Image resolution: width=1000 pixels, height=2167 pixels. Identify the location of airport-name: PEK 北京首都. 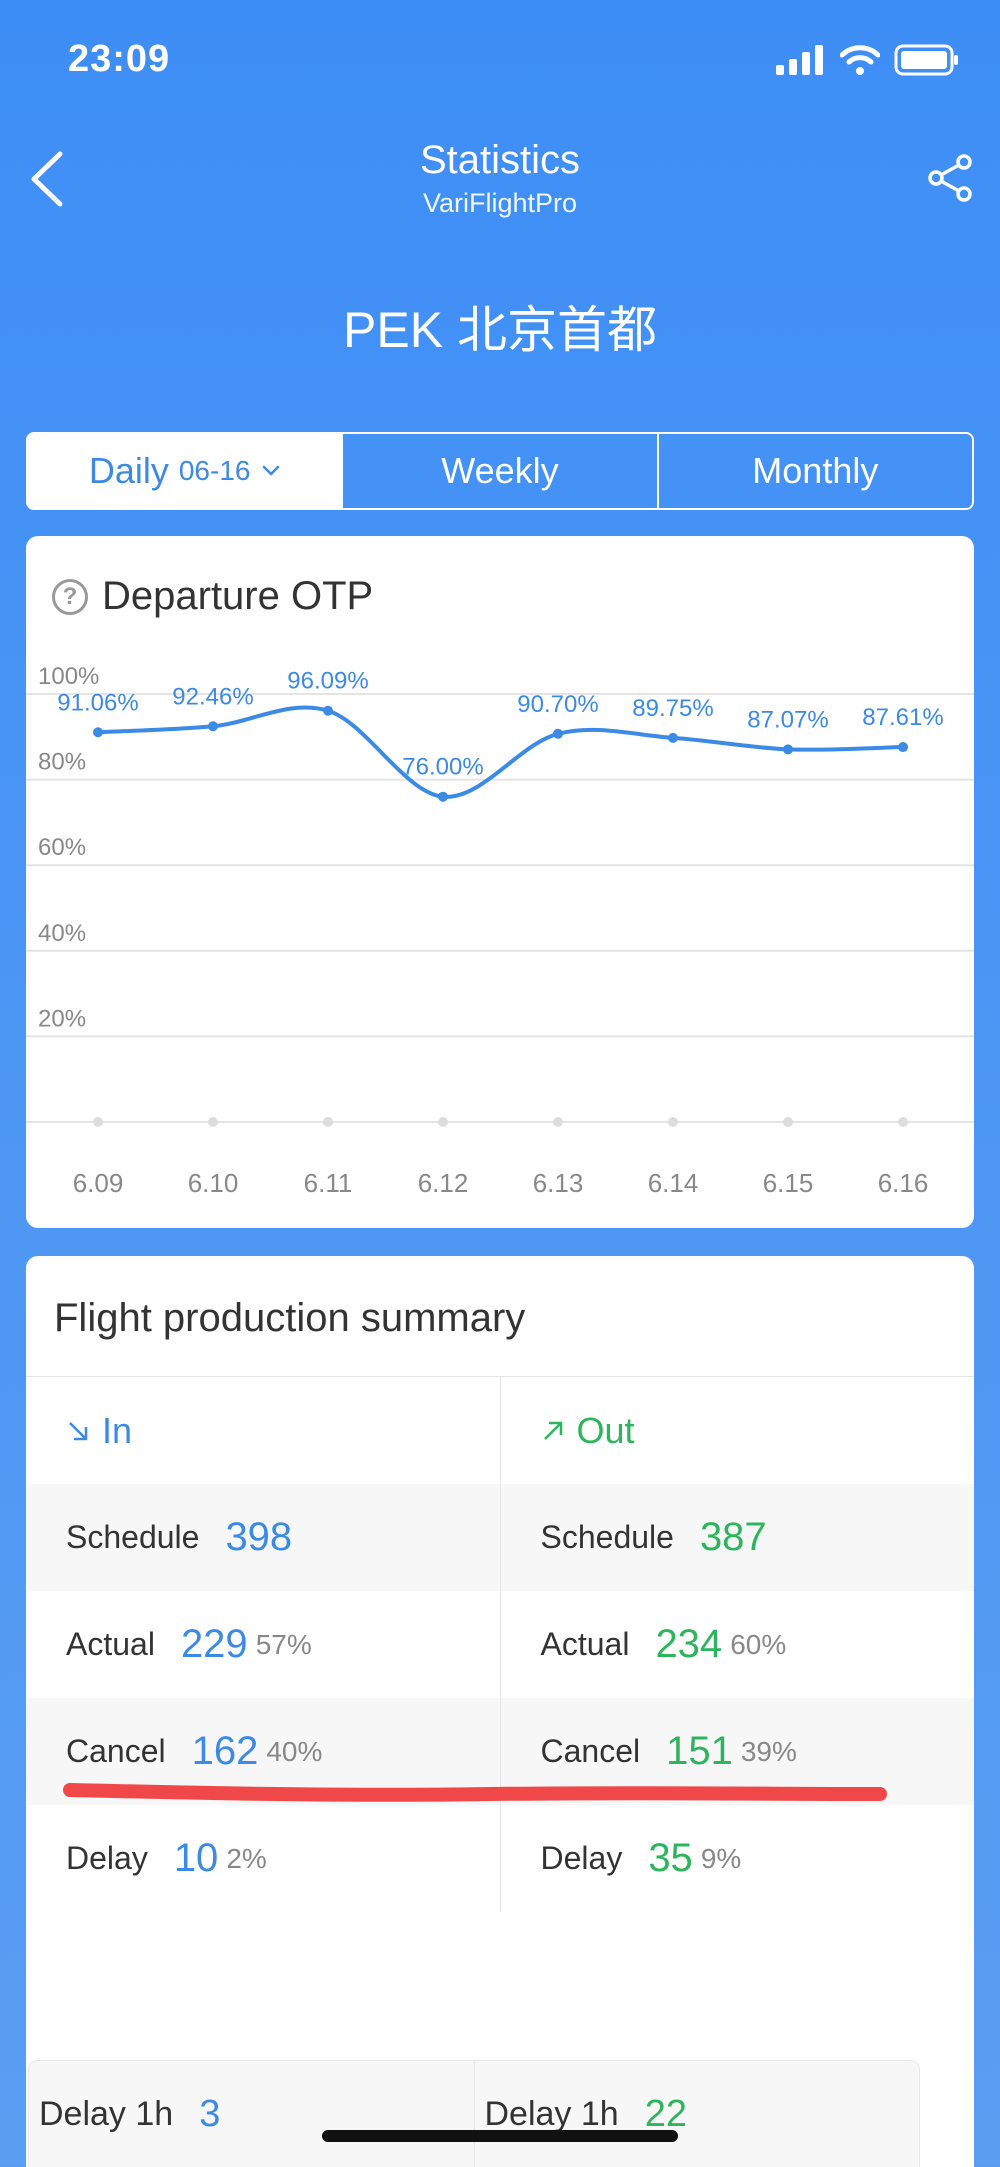
(500, 330).